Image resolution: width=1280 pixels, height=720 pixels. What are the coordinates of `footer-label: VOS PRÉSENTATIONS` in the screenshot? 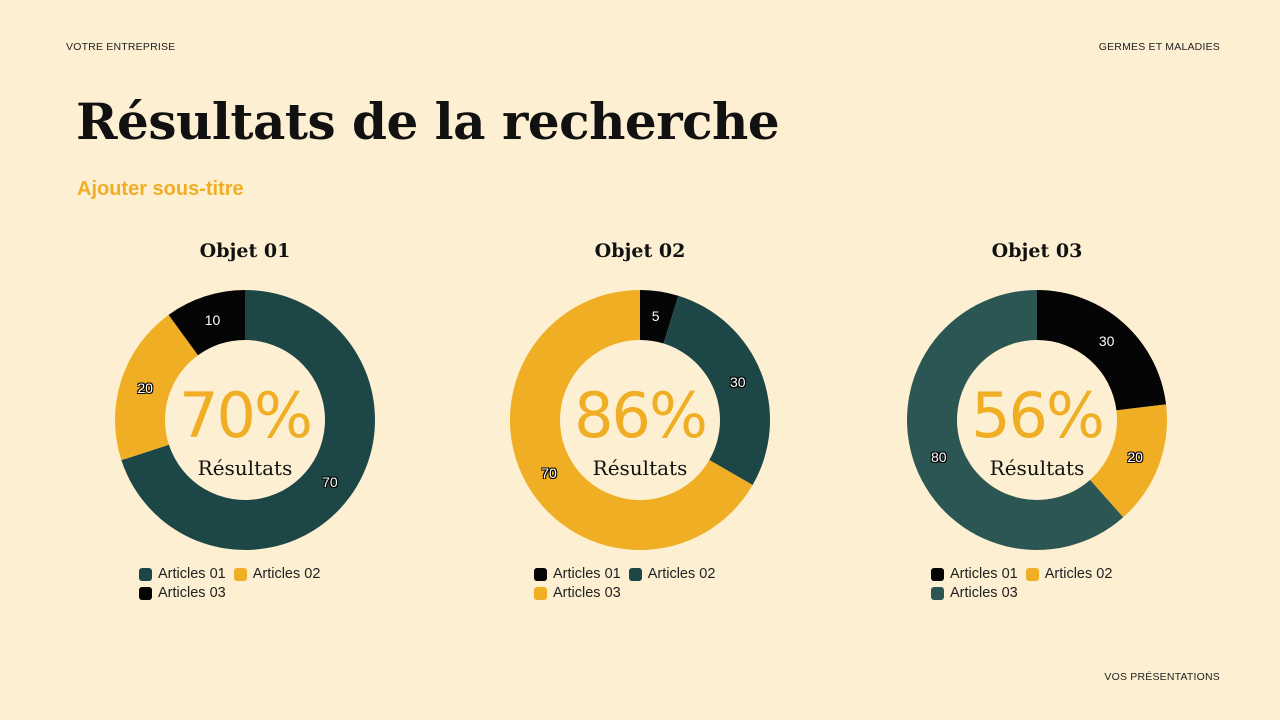 It's located at (1162, 677).